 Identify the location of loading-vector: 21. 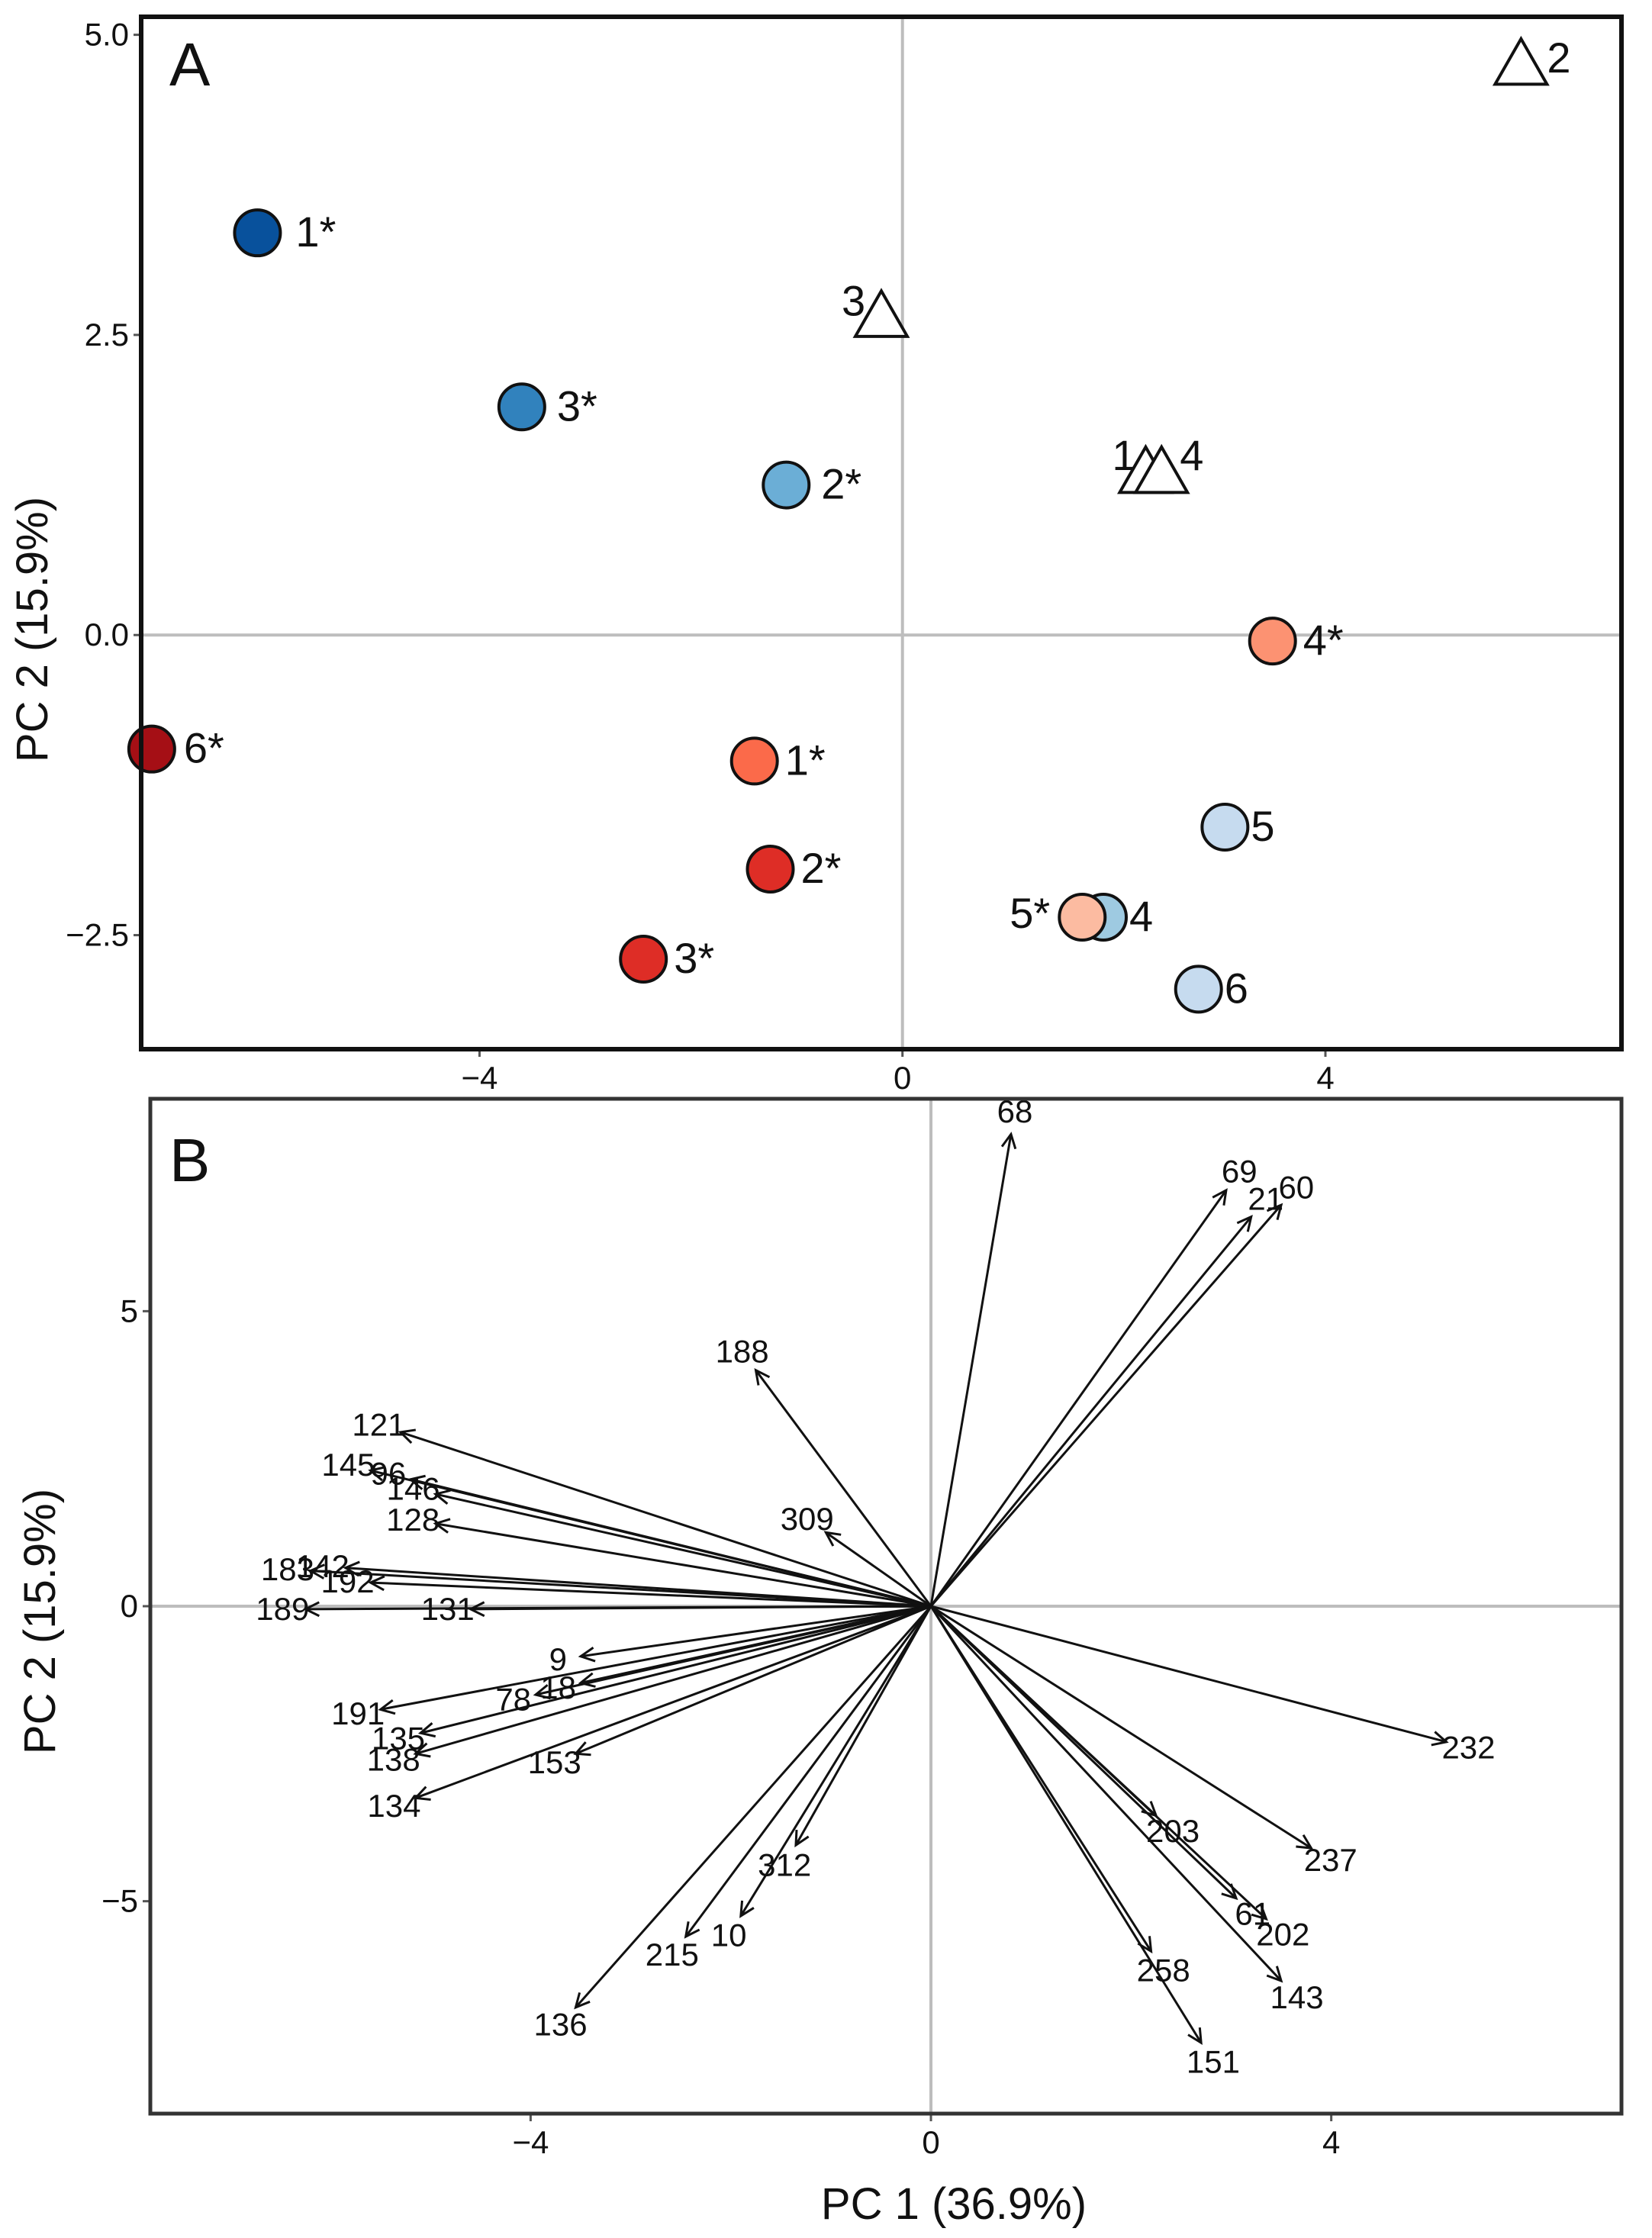
(1106, 1393).